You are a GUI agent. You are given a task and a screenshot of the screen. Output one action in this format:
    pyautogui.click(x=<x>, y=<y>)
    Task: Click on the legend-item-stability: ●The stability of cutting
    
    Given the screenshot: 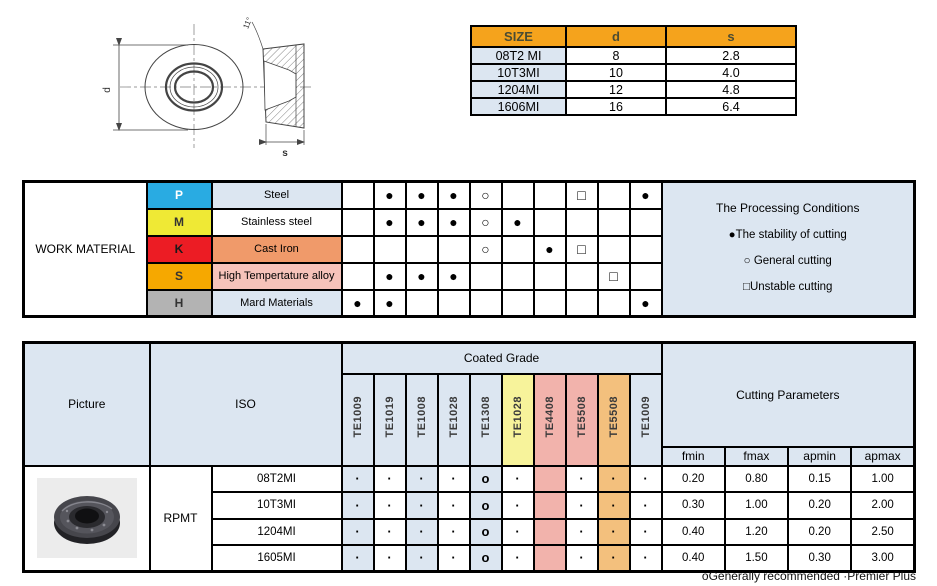 What is the action you would take?
    pyautogui.click(x=787, y=235)
    